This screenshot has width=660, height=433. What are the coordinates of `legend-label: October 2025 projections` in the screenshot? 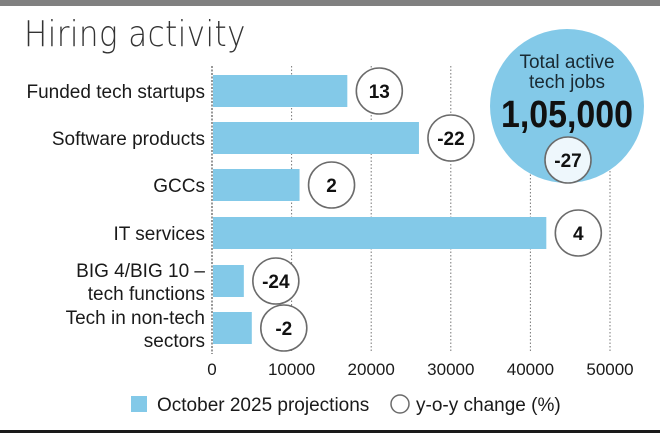 It's located at (263, 405).